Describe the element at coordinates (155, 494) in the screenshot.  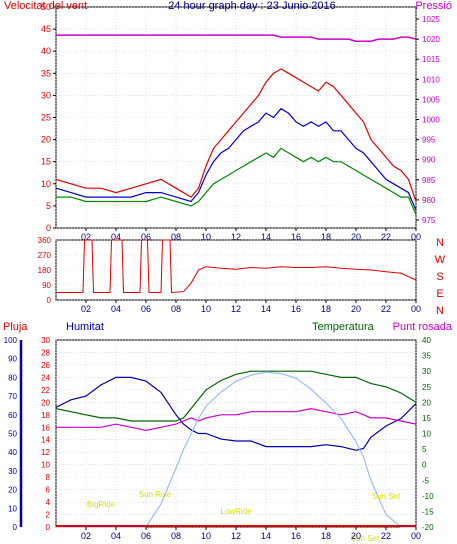
I see `sun-annotation-label: Sun Rise` at that location.